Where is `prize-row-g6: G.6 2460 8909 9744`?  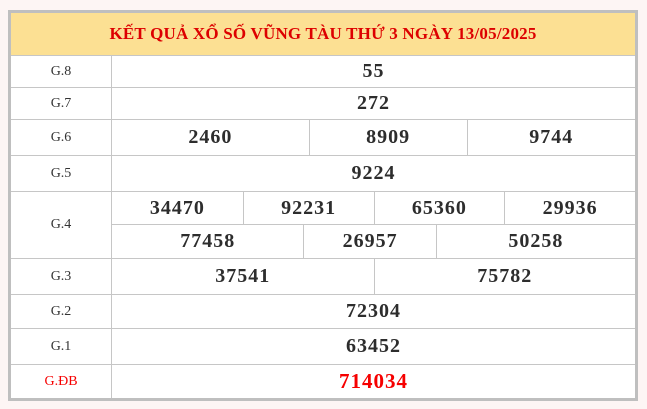 prize-row-g6: G.6 2460 8909 9744 is located at coordinates (323, 137).